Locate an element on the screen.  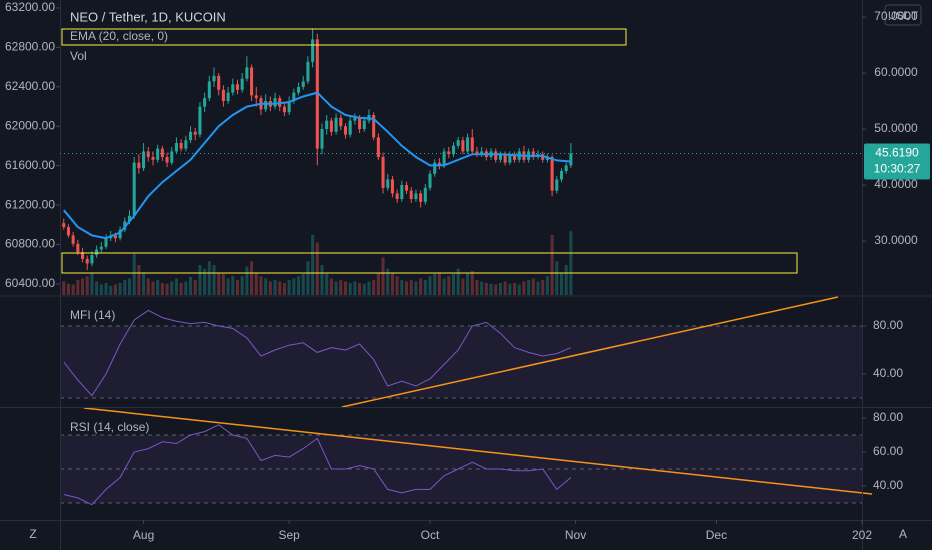
chart-title: NEO / Tether, 1D, KUCOIN is located at coordinates (148, 16).